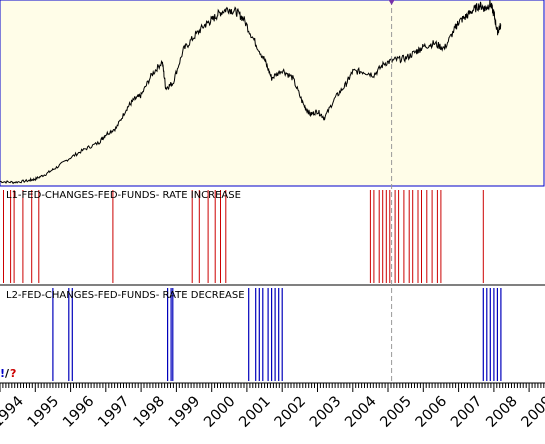  What do you see at coordinates (466, 411) in the screenshot?
I see `x-tick-label: 2007` at bounding box center [466, 411].